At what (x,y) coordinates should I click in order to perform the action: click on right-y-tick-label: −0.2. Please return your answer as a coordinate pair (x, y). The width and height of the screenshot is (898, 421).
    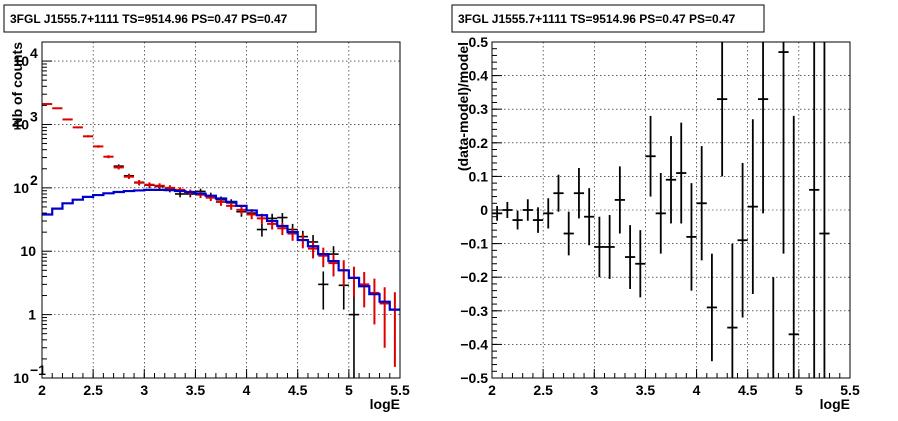
    Looking at the image, I should click on (474, 277).